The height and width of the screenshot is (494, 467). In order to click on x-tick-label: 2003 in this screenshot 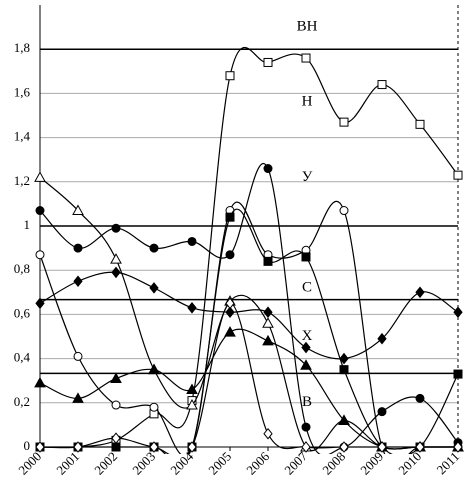, I will do `click(143, 463)`.